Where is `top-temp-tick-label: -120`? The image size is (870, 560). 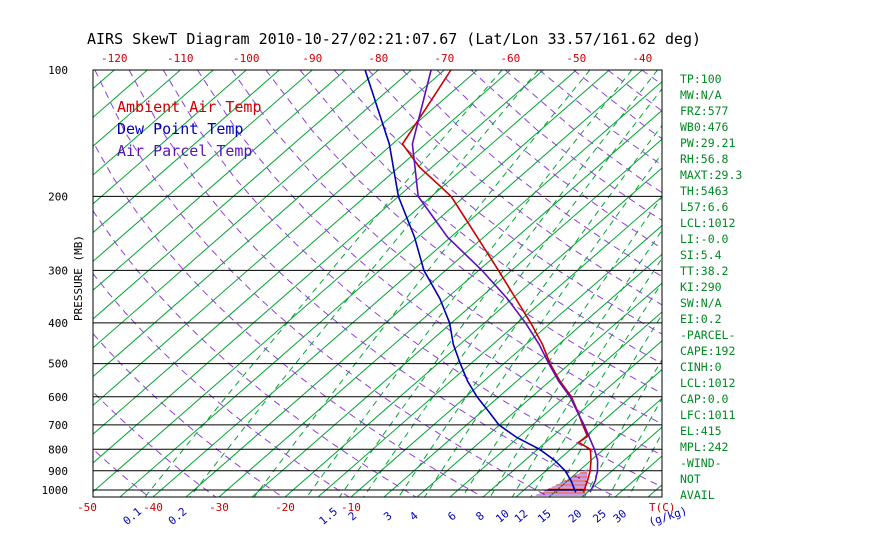 top-temp-tick-label: -120 is located at coordinates (114, 58).